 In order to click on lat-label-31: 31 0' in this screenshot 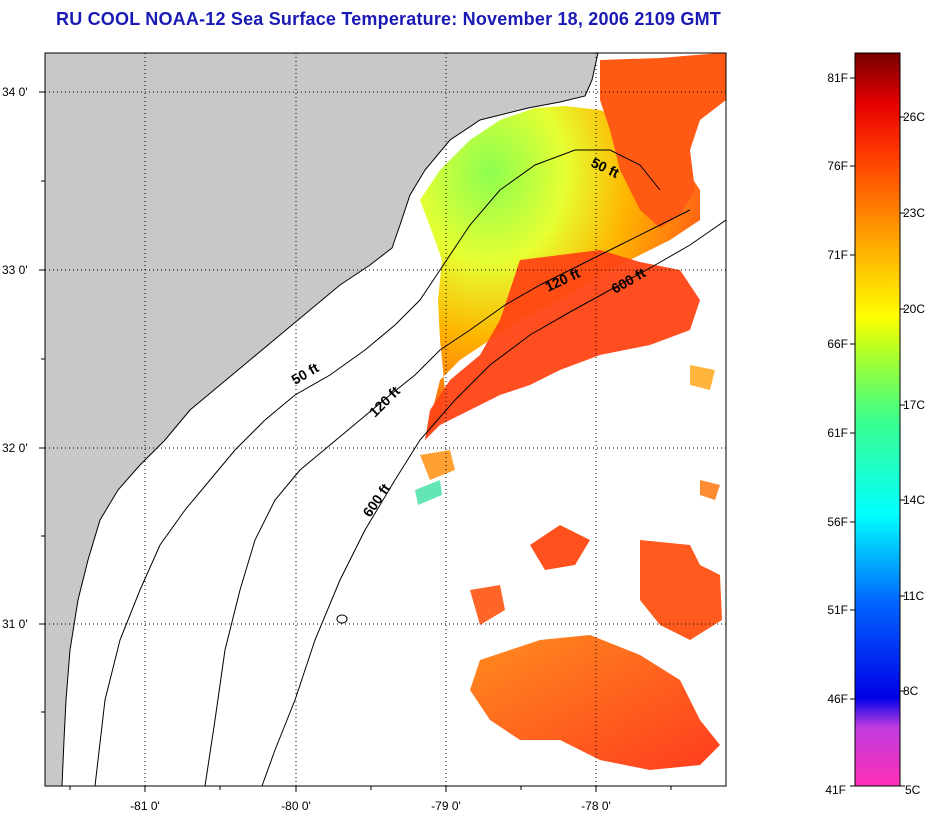, I will do `click(15, 624)`.